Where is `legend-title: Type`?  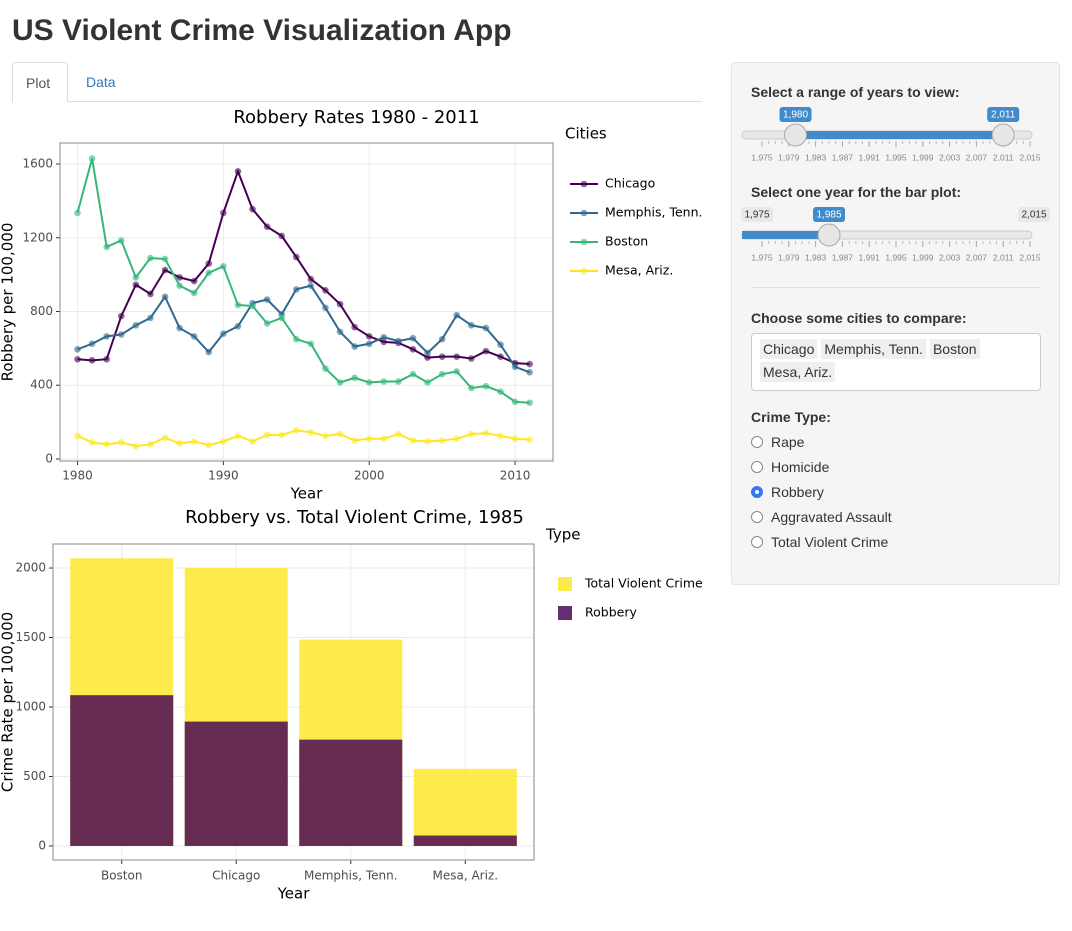 legend-title: Type is located at coordinates (562, 535).